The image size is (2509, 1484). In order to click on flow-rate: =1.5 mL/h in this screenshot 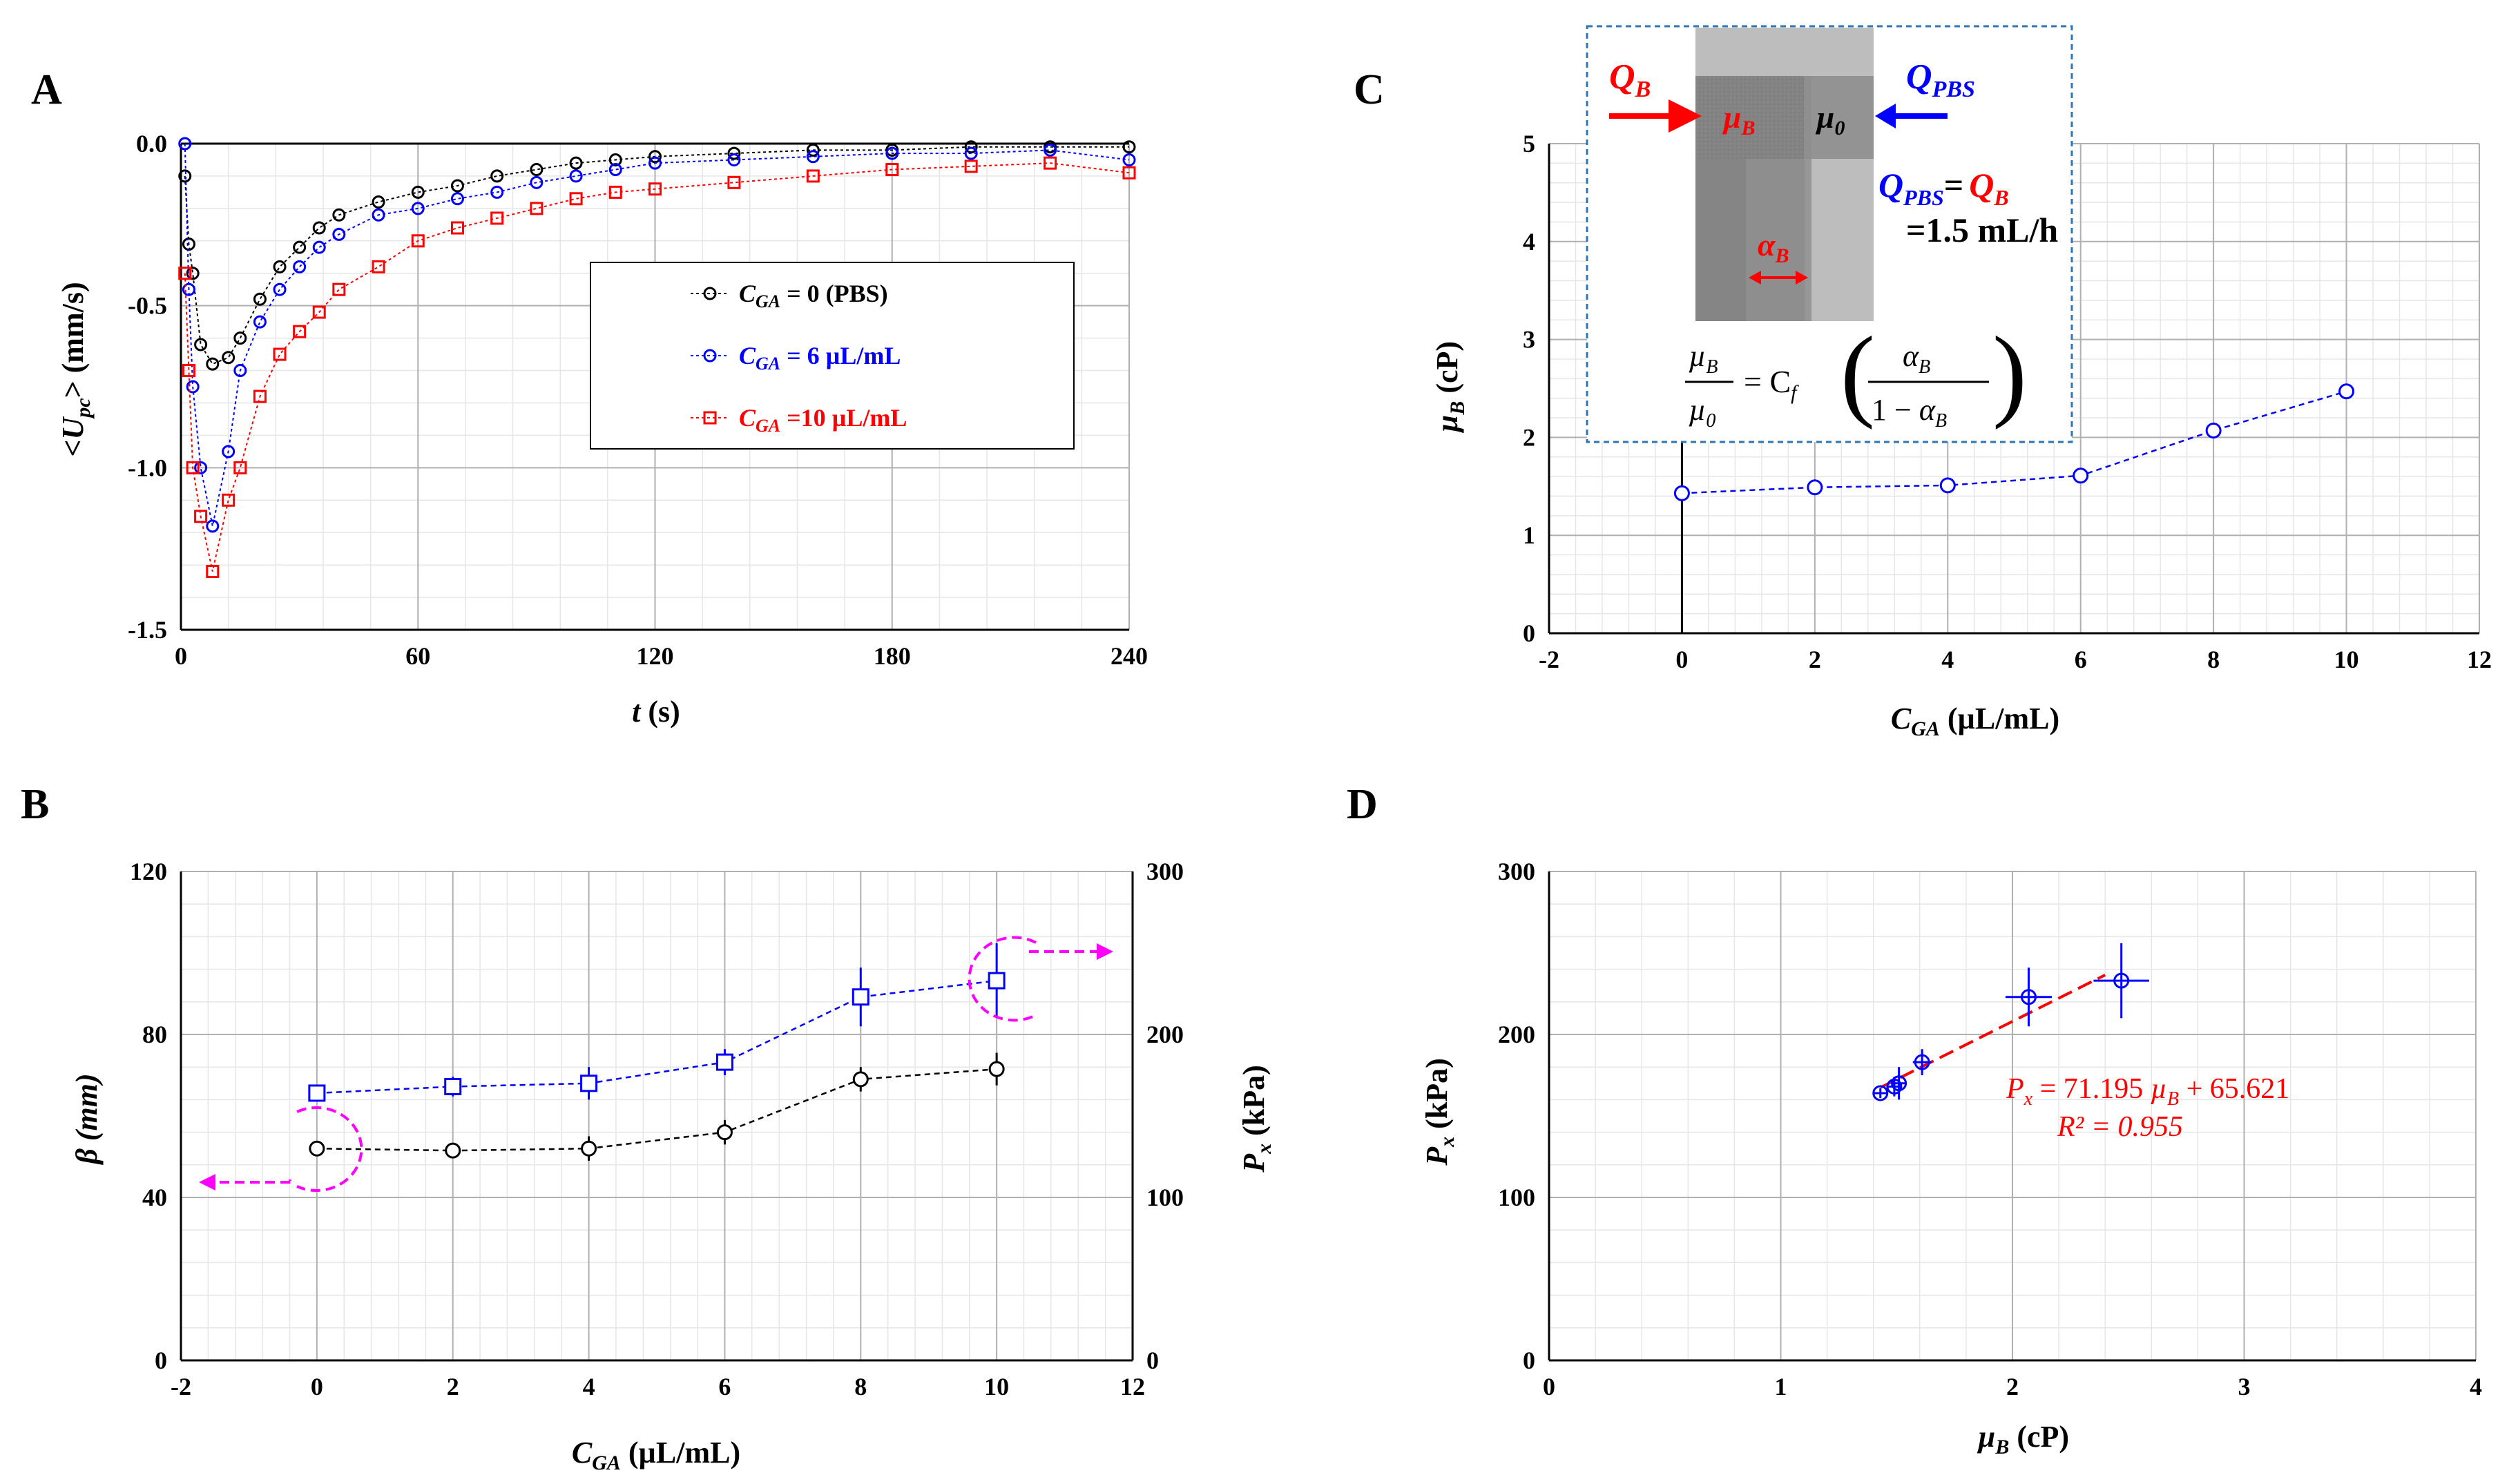, I will do `click(1982, 230)`.